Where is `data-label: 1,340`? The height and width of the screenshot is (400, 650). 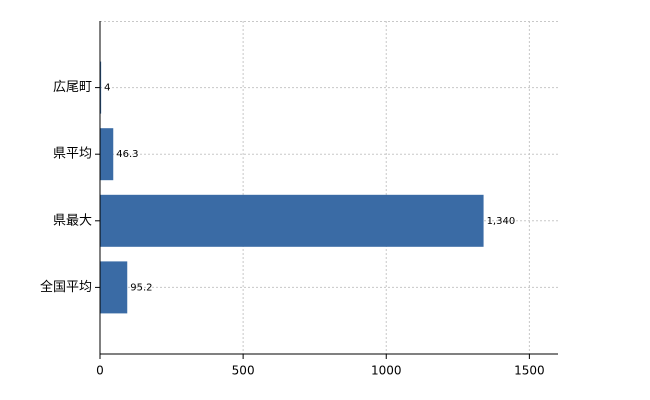
data-label: 1,340 is located at coordinates (501, 221).